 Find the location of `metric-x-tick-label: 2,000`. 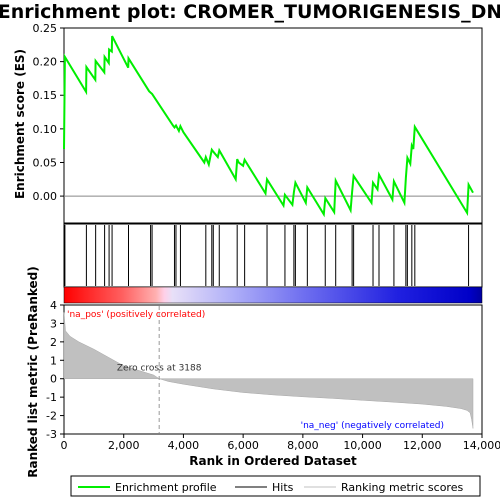

metric-x-tick-label: 2,000 is located at coordinates (124, 445).